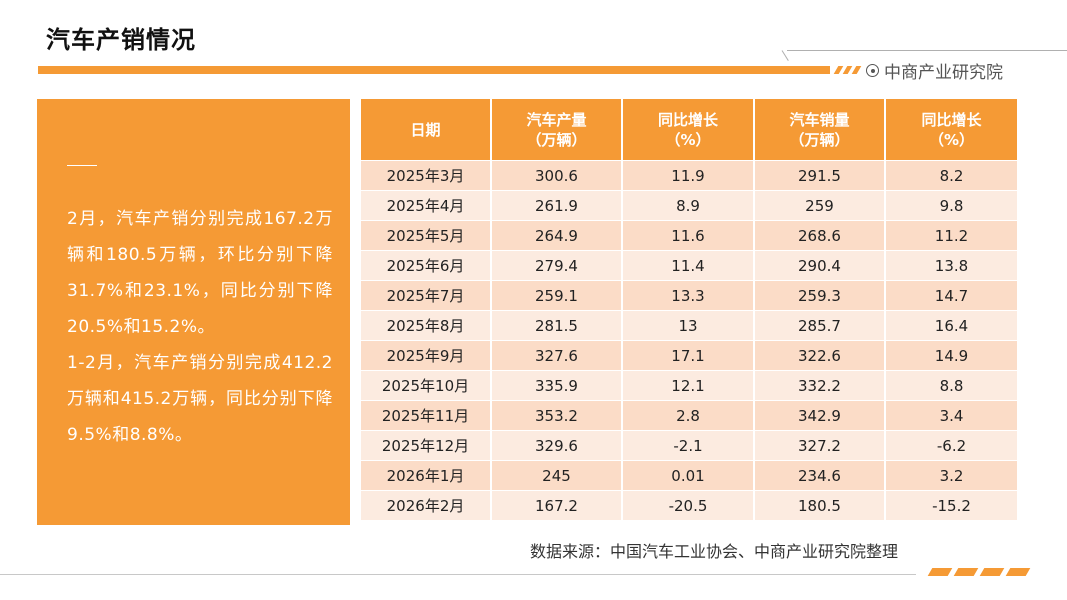  Describe the element at coordinates (426, 355) in the screenshot. I see `cell-date: 2025年9月` at that location.